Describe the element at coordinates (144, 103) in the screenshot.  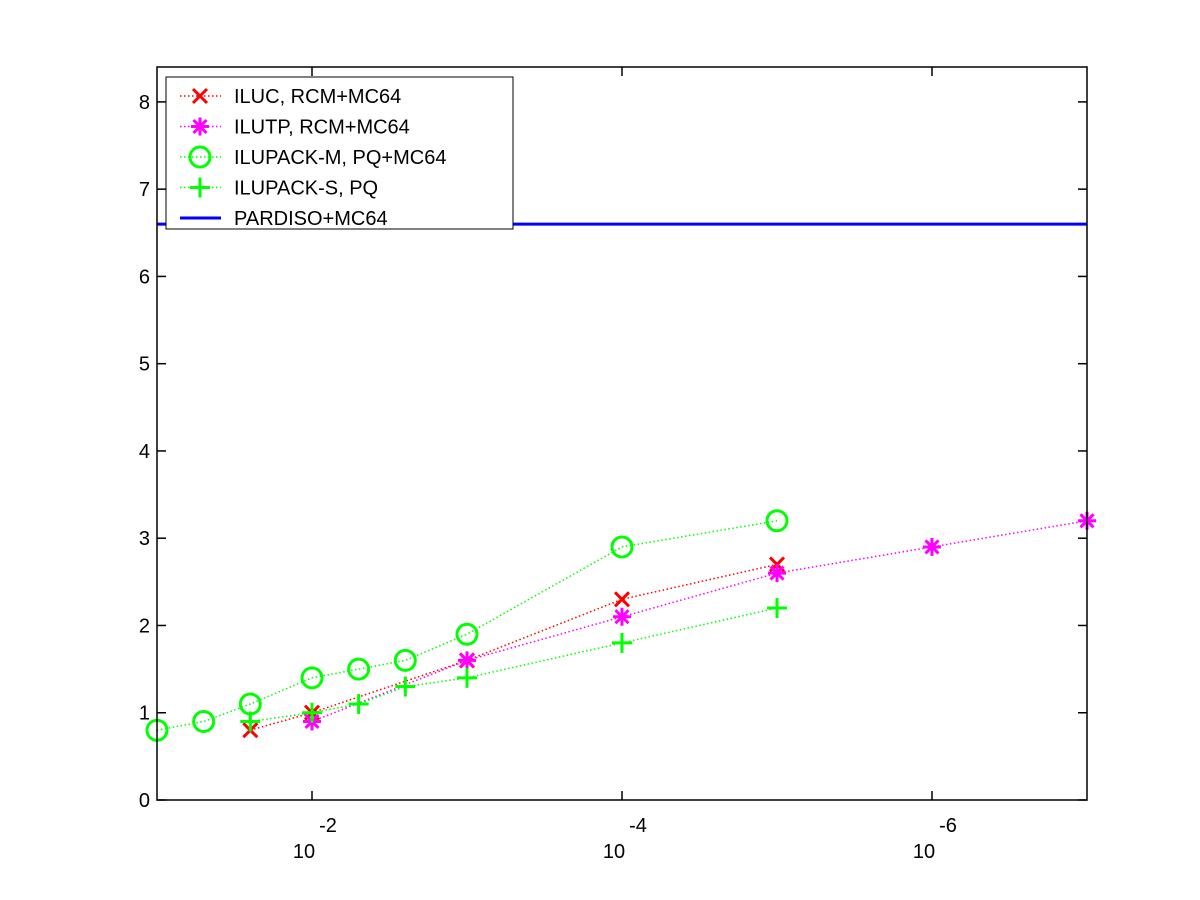
I see `y-tick-label: 8` at that location.